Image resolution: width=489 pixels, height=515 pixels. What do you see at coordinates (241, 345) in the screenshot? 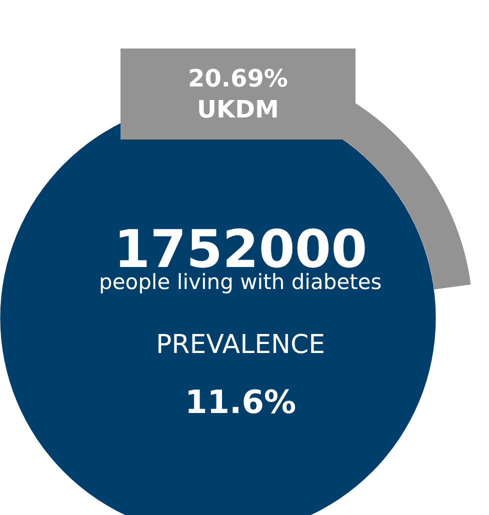
I see `text: PREVALENCE` at bounding box center [241, 345].